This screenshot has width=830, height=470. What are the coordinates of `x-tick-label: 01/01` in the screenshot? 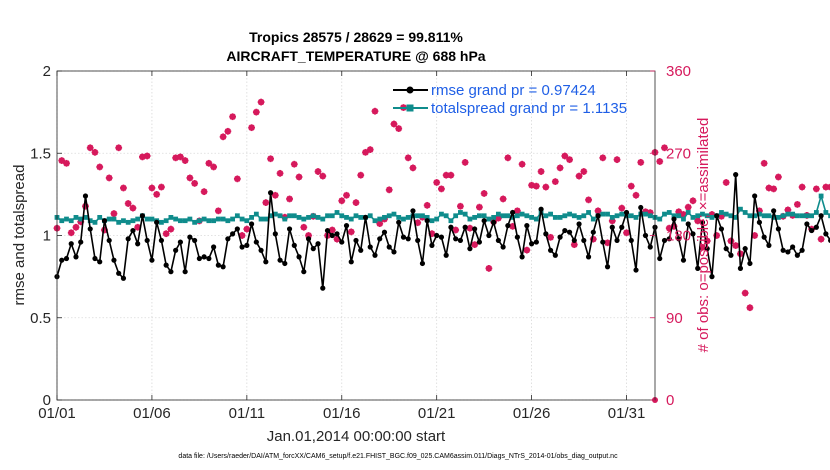 It's located at (57, 413).